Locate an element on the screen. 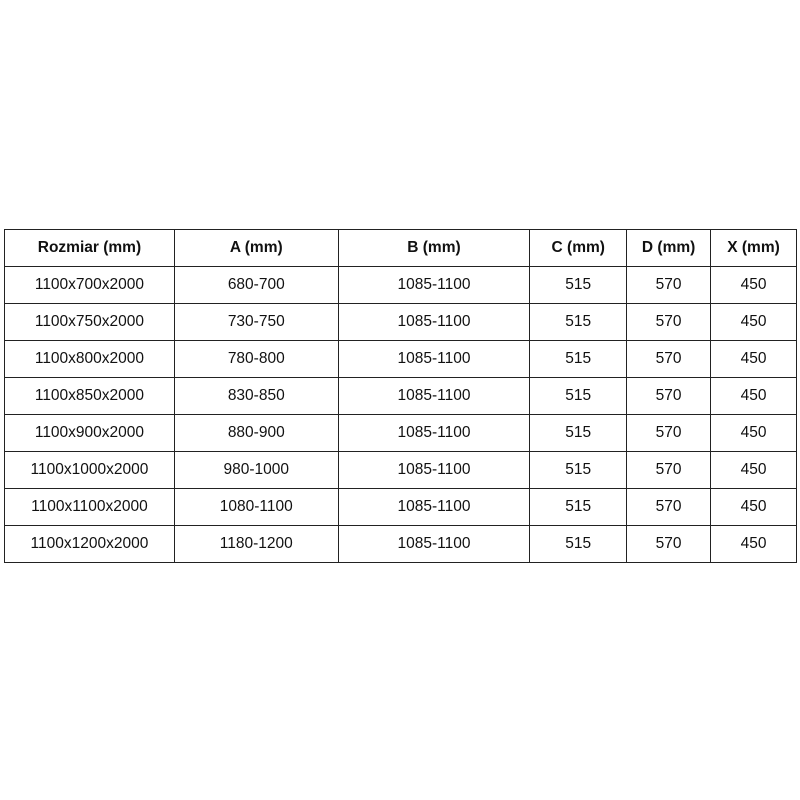 The image size is (800, 800). table-cell: 1080-1100 is located at coordinates (256, 507).